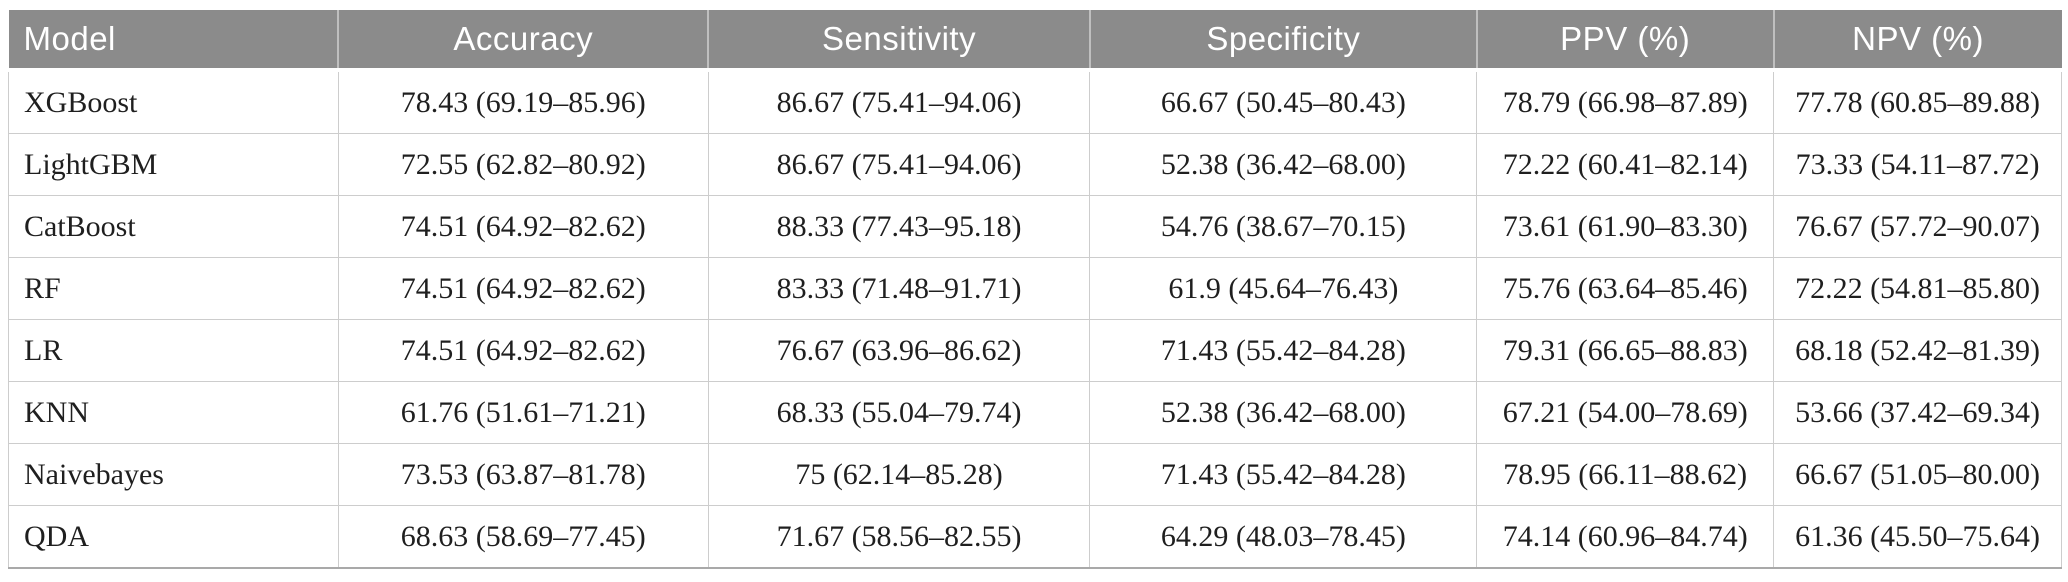 The height and width of the screenshot is (582, 2068). What do you see at coordinates (173, 412) in the screenshot?
I see `cell-model: KNN` at bounding box center [173, 412].